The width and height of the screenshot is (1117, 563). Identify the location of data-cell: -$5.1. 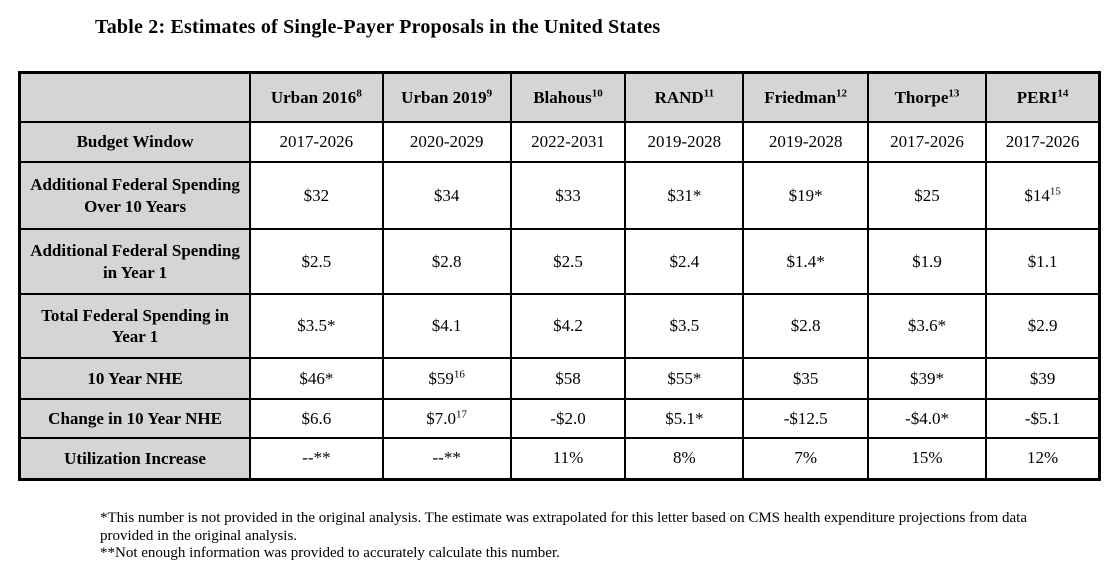
(1043, 418).